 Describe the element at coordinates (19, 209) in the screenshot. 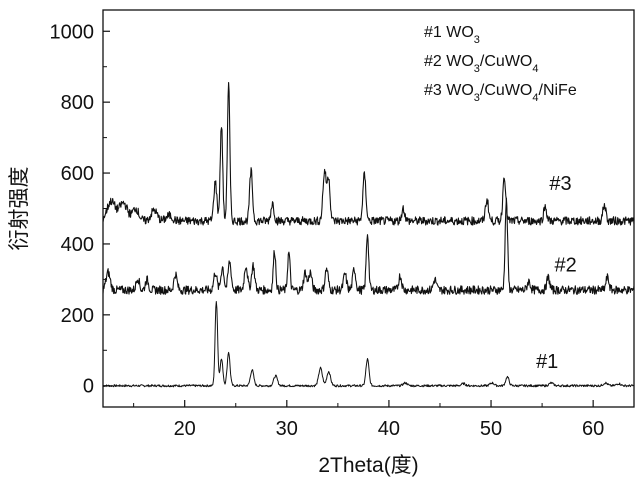

I see `y-axis-label: 衍射强度` at that location.